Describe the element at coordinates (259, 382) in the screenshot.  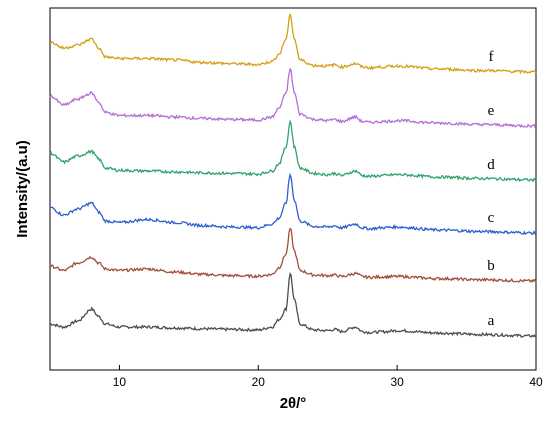
I see `x-tick-label: 20` at that location.